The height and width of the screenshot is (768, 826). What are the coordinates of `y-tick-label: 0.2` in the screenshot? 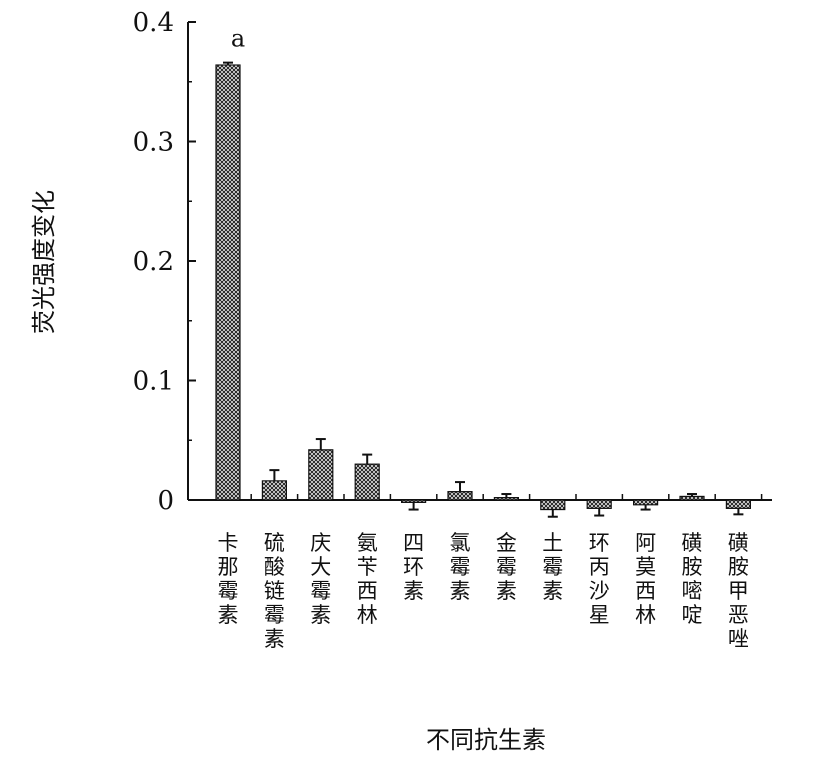 It's located at (153, 262).